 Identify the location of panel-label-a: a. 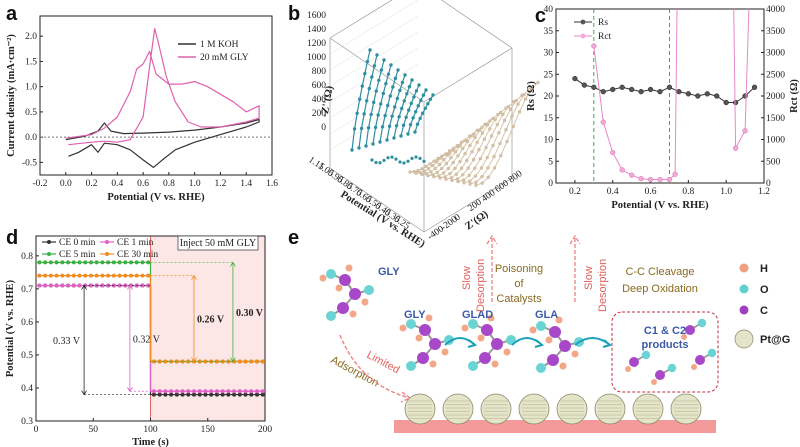
(12, 14).